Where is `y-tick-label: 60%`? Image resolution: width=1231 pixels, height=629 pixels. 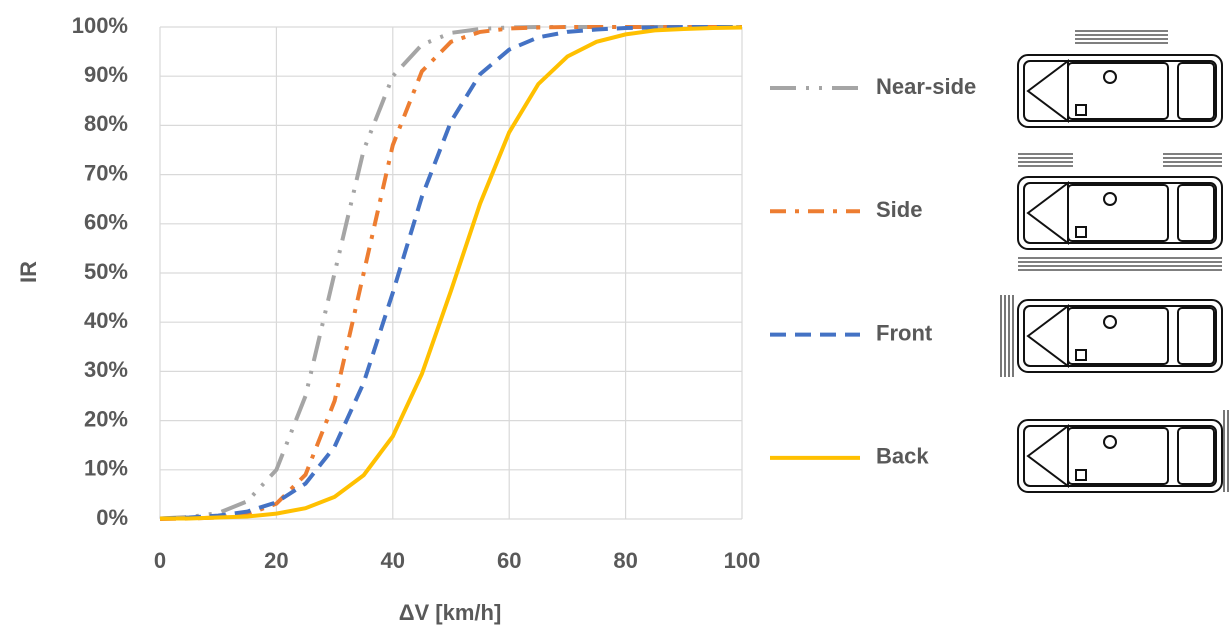 y-tick-label: 60% is located at coordinates (106, 222).